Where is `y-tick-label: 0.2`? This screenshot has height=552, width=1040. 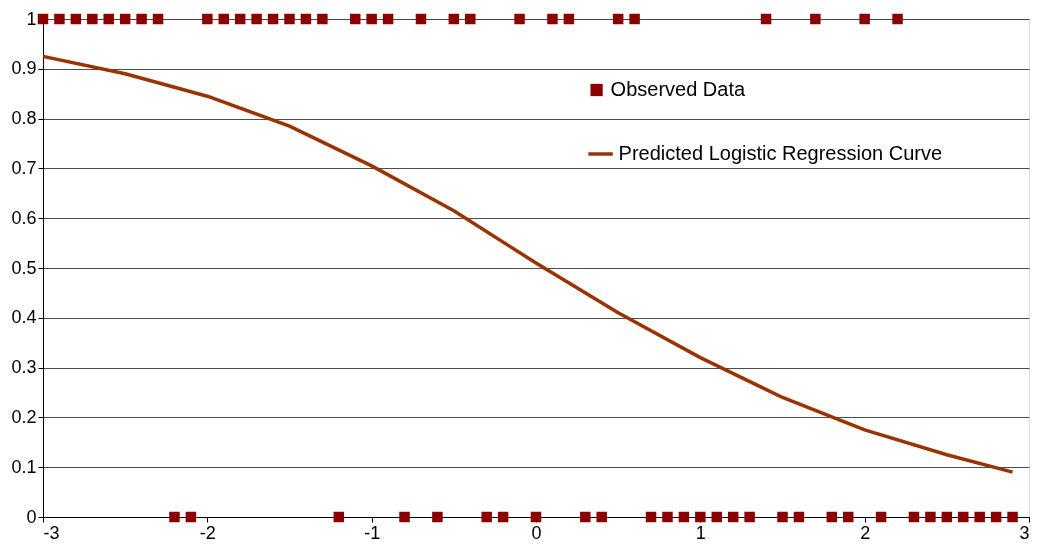
y-tick-label: 0.2 is located at coordinates (24, 416).